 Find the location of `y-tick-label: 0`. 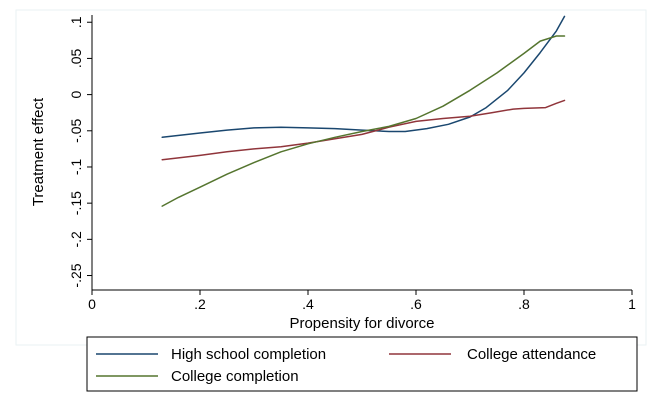

y-tick-label: 0 is located at coordinates (76, 95).